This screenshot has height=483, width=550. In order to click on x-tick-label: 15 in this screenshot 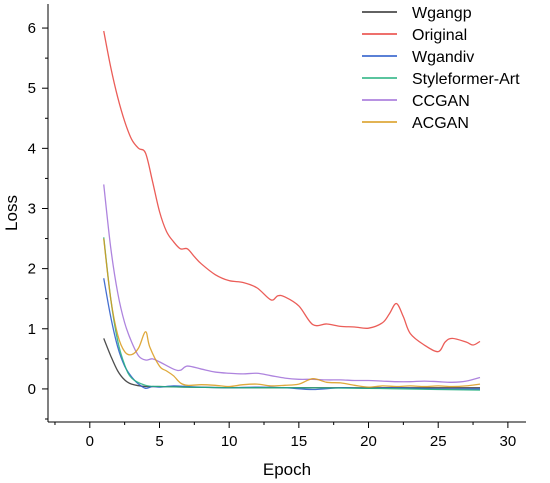, I will do `click(299, 441)`.